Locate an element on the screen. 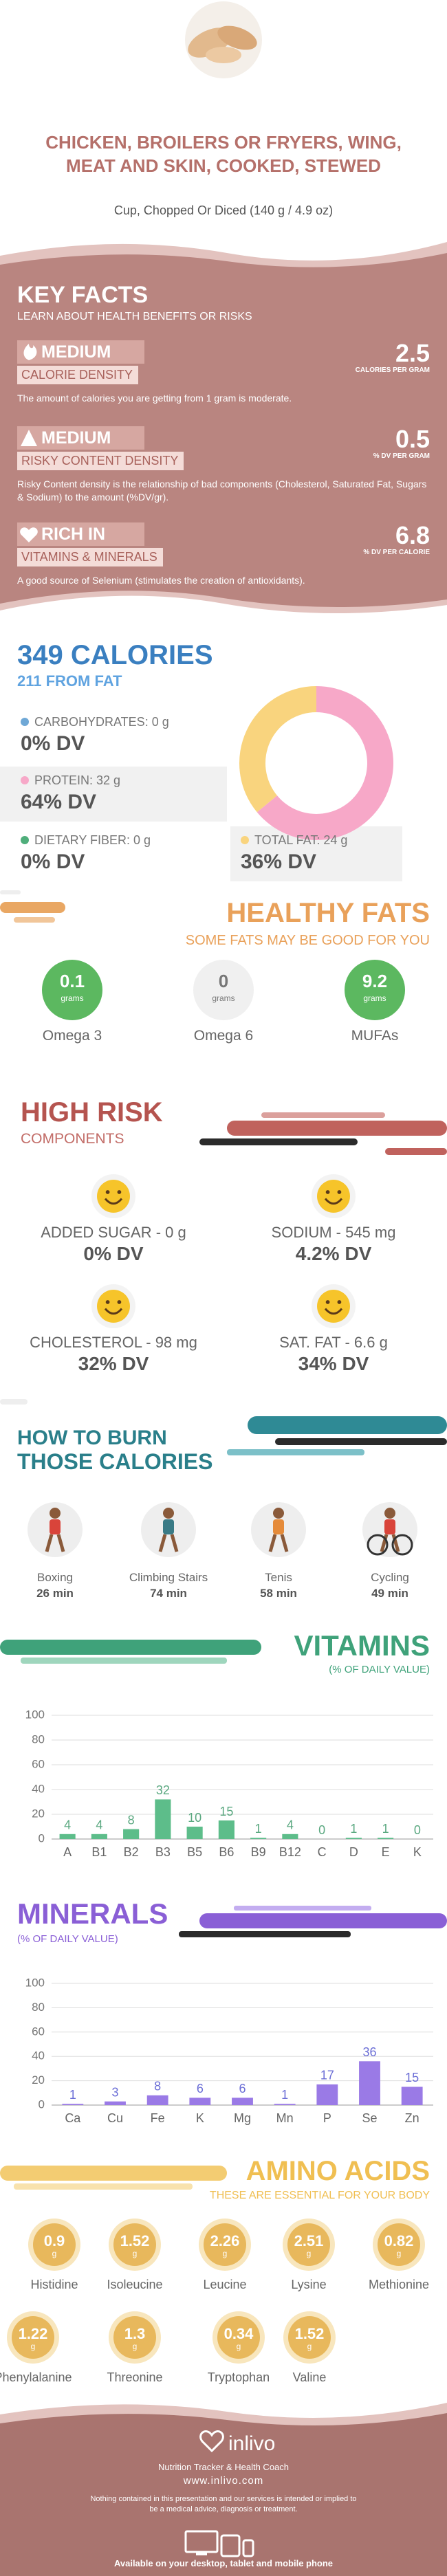 The height and width of the screenshot is (2576, 447). x-tick-label: P is located at coordinates (327, 2118).